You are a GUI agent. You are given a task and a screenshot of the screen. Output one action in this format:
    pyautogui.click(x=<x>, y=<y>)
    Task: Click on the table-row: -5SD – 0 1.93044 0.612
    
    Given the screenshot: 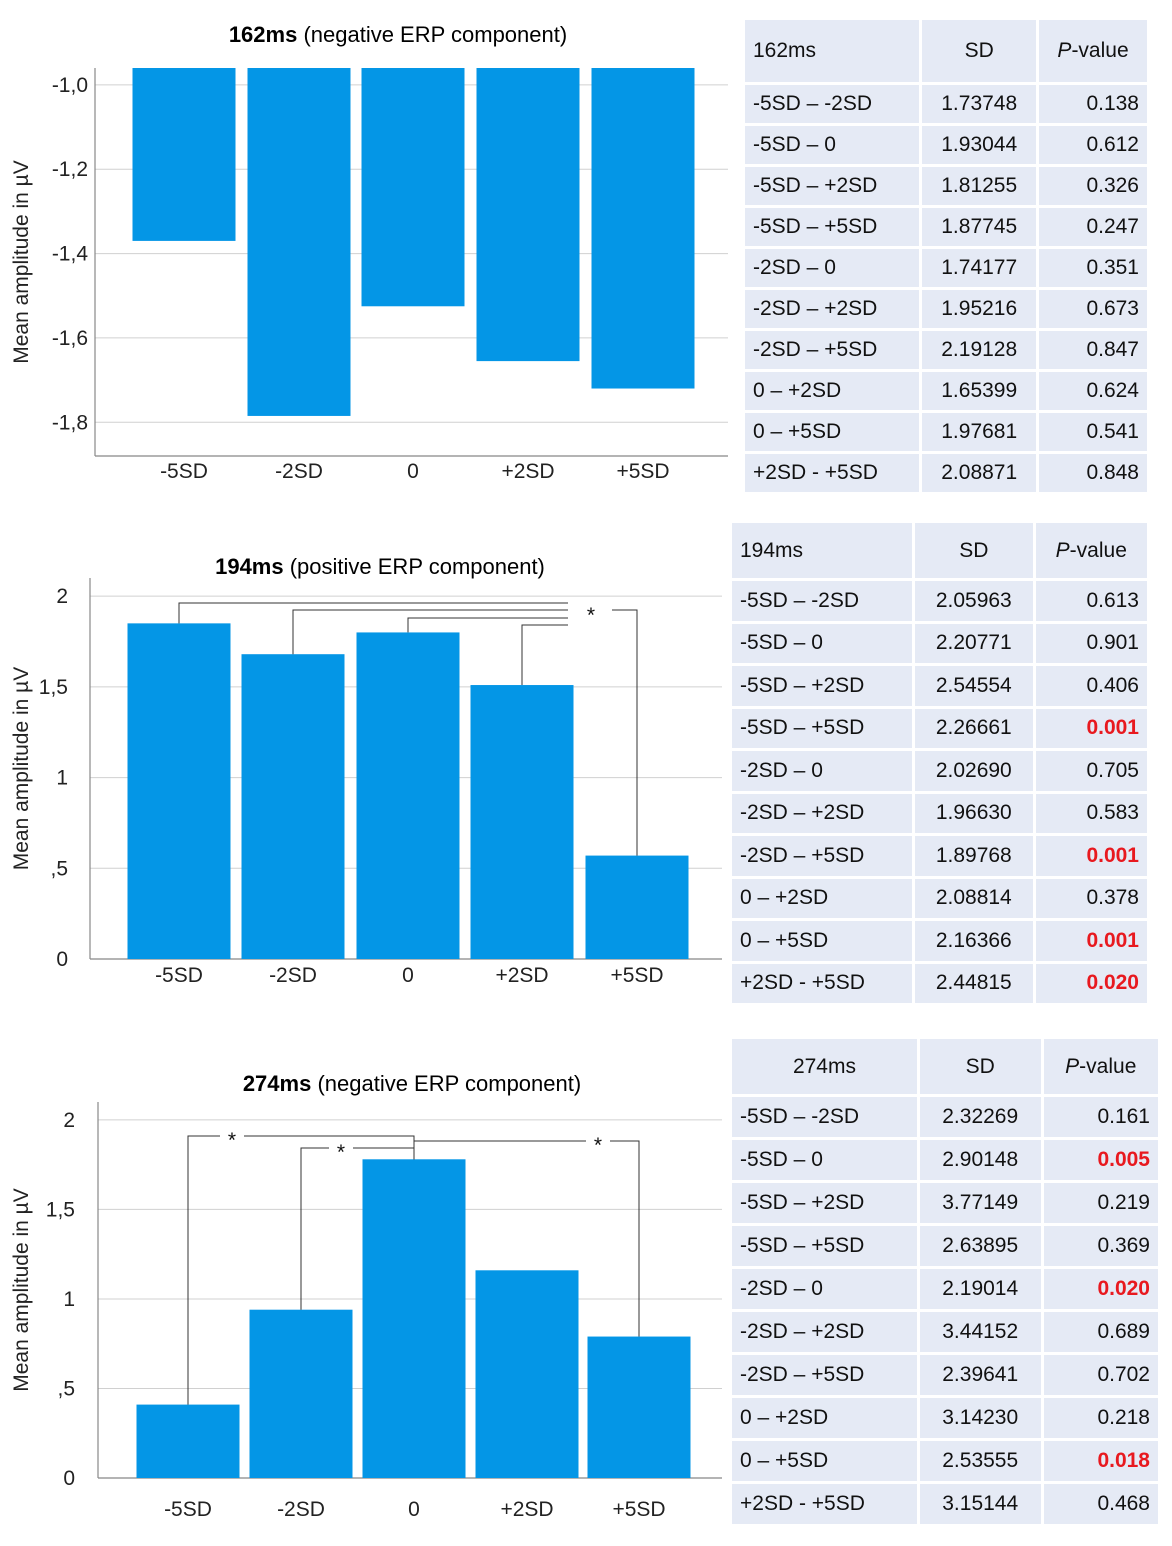 What is the action you would take?
    pyautogui.click(x=946, y=145)
    